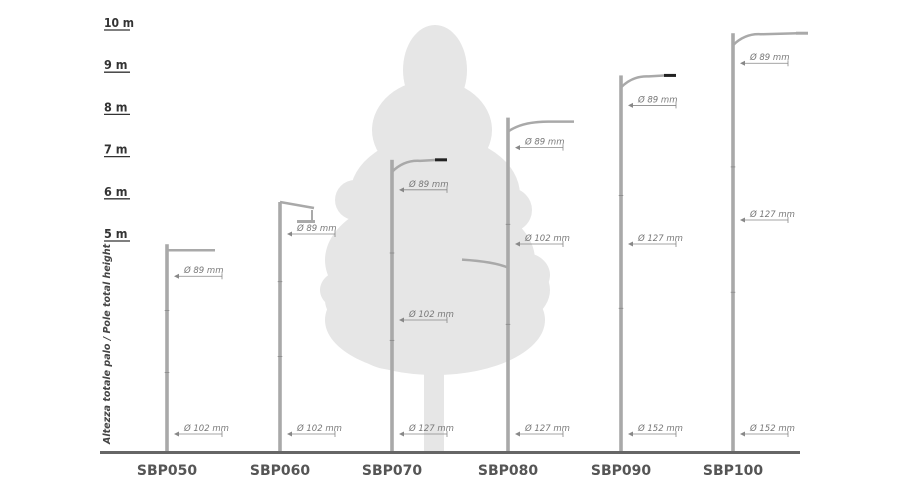 This screenshot has width=900, height=500. I want to click on pole-name-label: SBP090, so click(621, 471).